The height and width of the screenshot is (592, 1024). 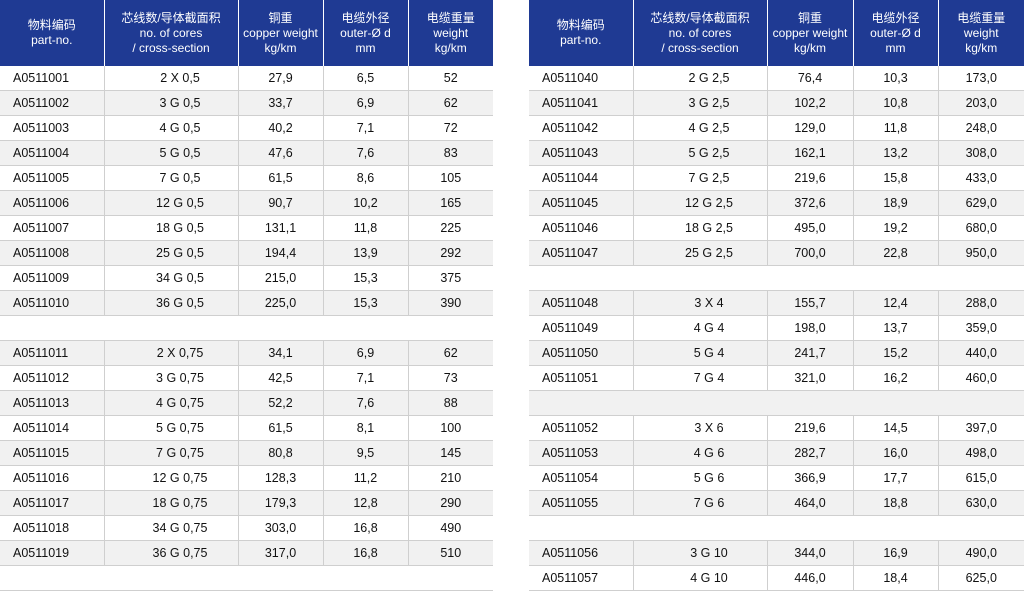 What do you see at coordinates (810, 78) in the screenshot?
I see `copper-weight-cell: 76,4` at bounding box center [810, 78].